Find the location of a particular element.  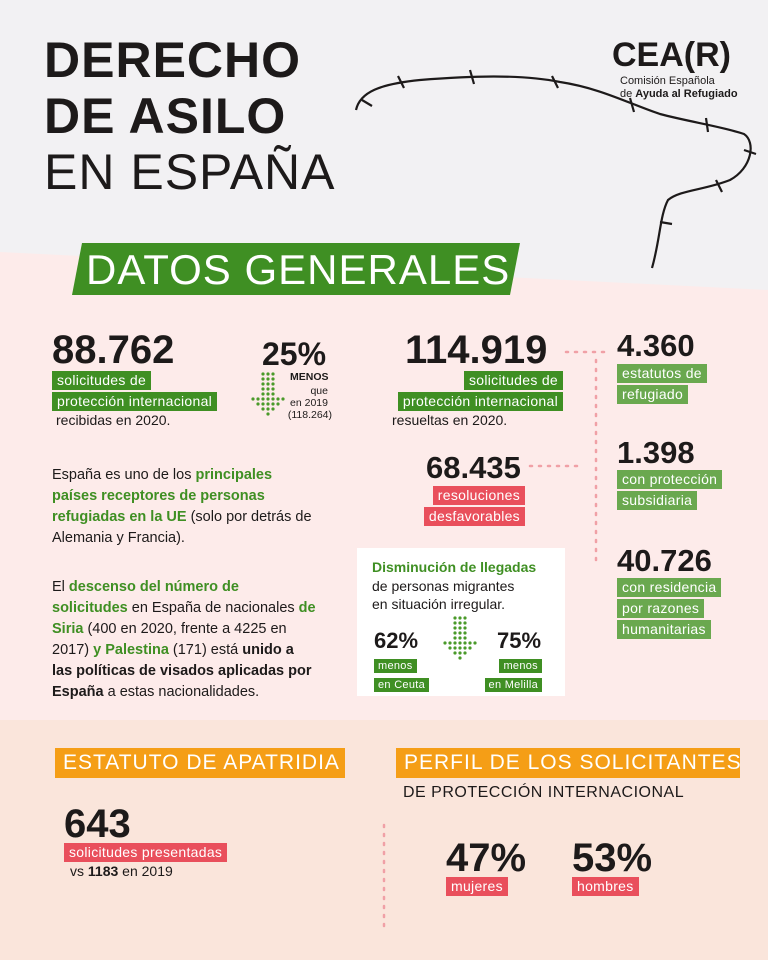

tag: resoluciones is located at coordinates (478, 495).